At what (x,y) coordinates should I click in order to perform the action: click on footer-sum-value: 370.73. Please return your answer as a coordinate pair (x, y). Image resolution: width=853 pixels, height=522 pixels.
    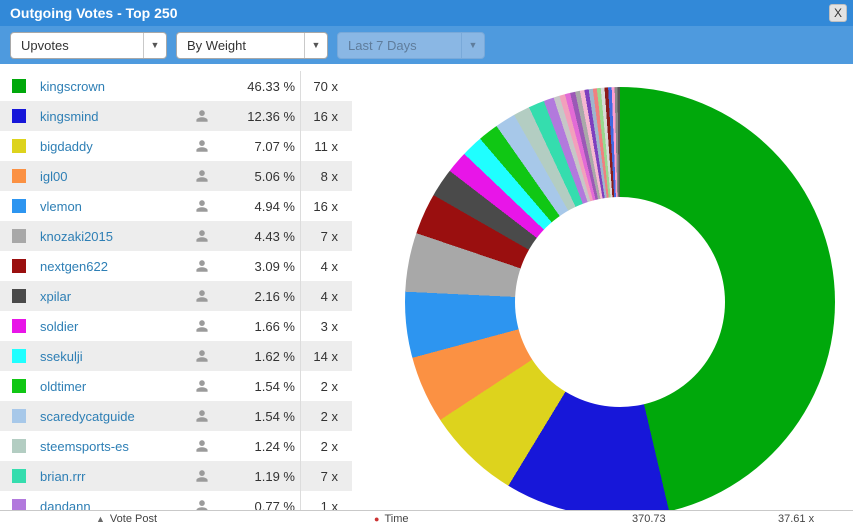
    Looking at the image, I should click on (649, 517).